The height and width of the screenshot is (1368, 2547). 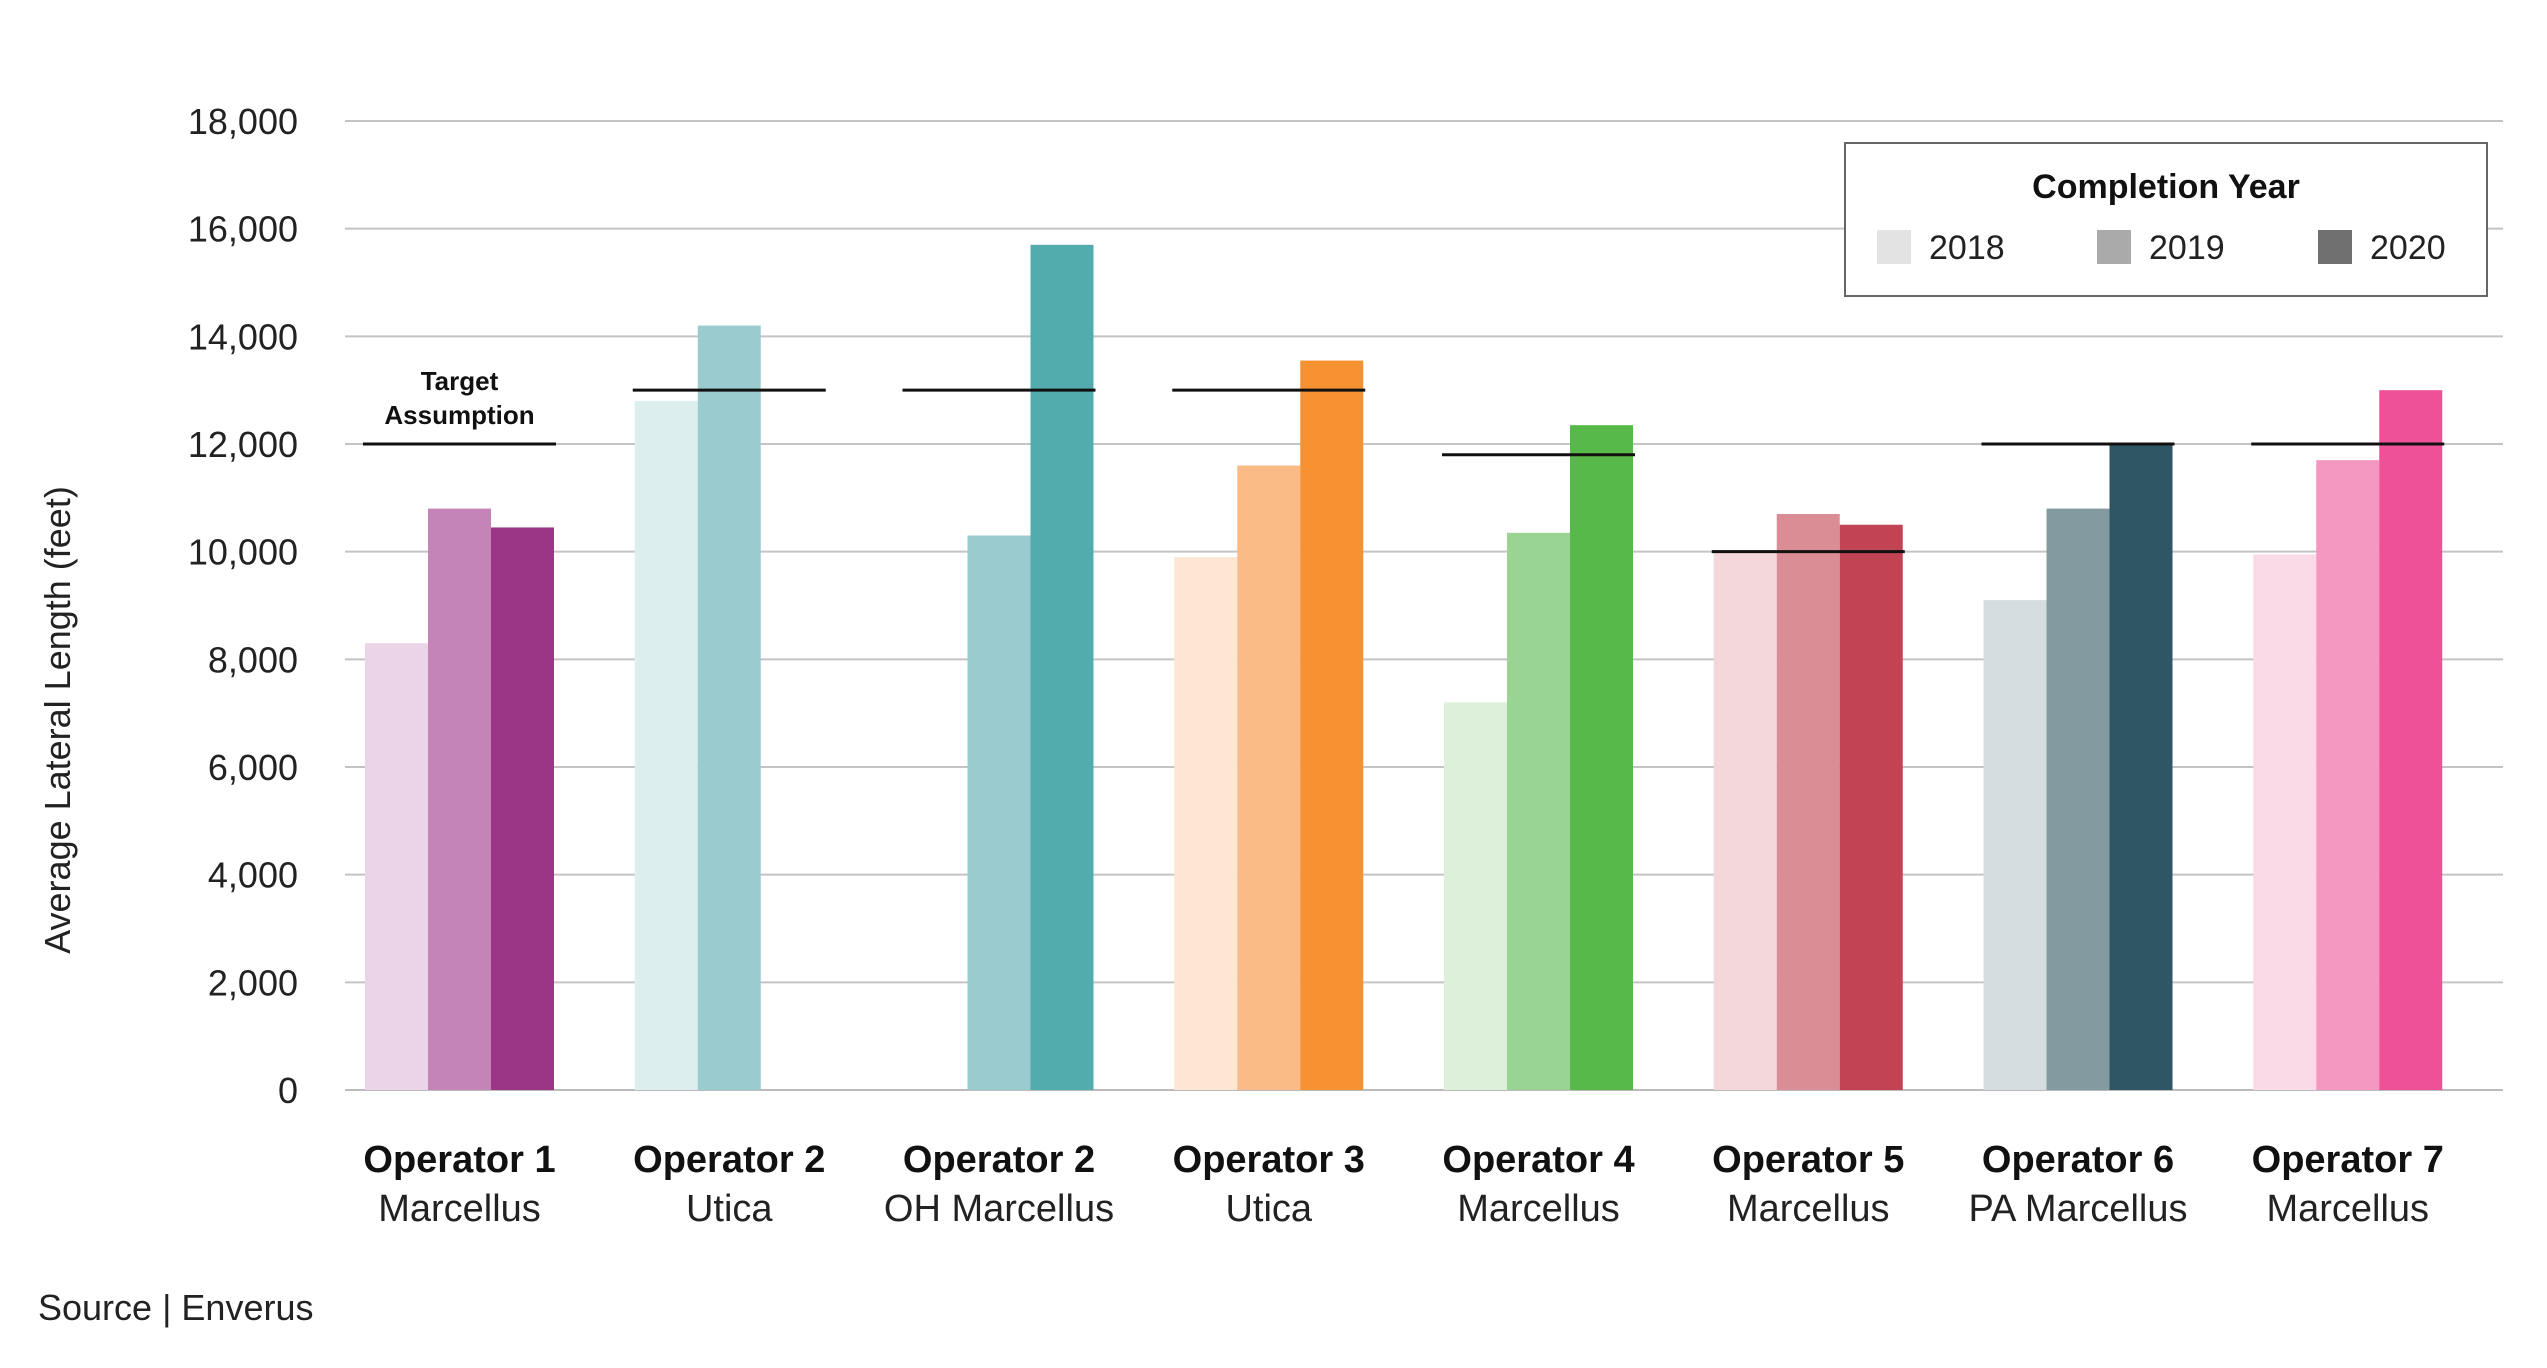 I want to click on bar-4-2019, so click(x=1269, y=777).